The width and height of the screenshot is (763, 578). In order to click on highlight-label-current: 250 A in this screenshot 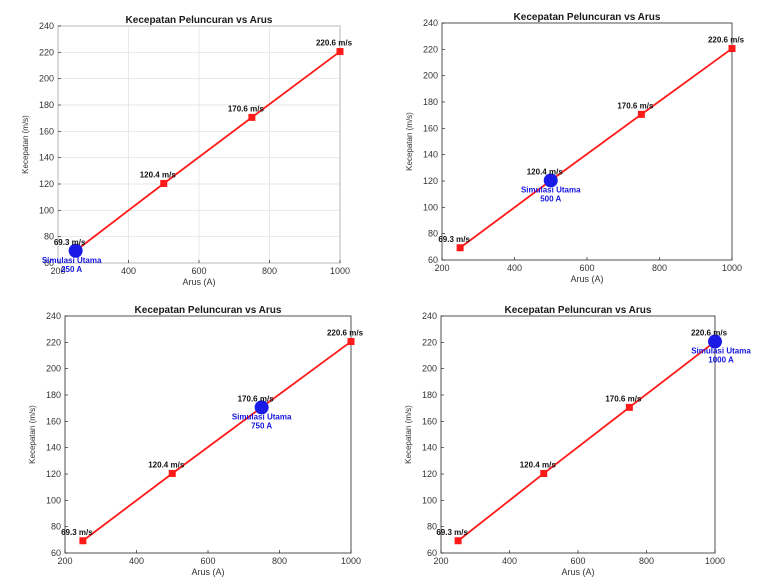, I will do `click(71, 269)`.